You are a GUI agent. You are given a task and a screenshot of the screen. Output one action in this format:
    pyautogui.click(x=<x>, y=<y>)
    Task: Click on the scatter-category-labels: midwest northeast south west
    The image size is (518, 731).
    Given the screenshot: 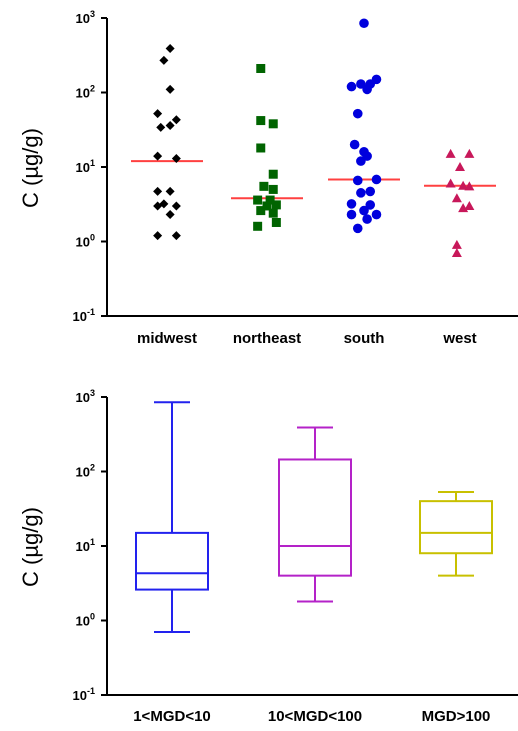 What is the action you would take?
    pyautogui.click(x=307, y=338)
    